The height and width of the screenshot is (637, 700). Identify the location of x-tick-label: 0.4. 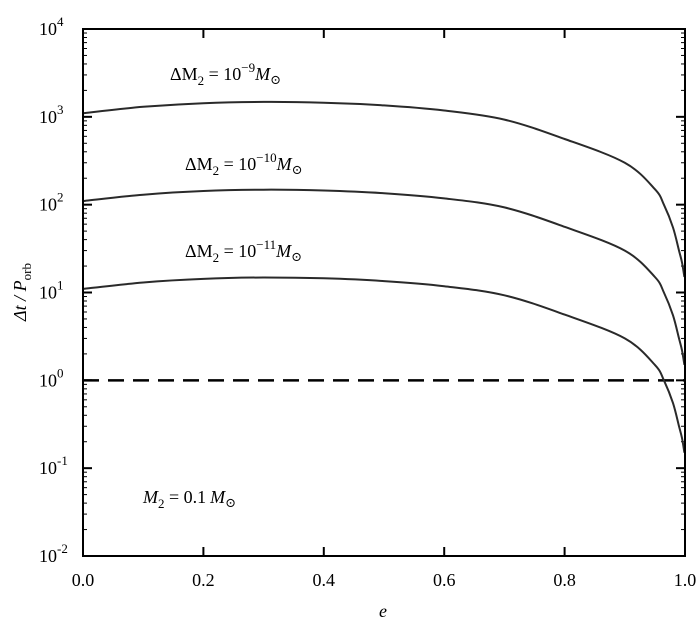
(324, 580).